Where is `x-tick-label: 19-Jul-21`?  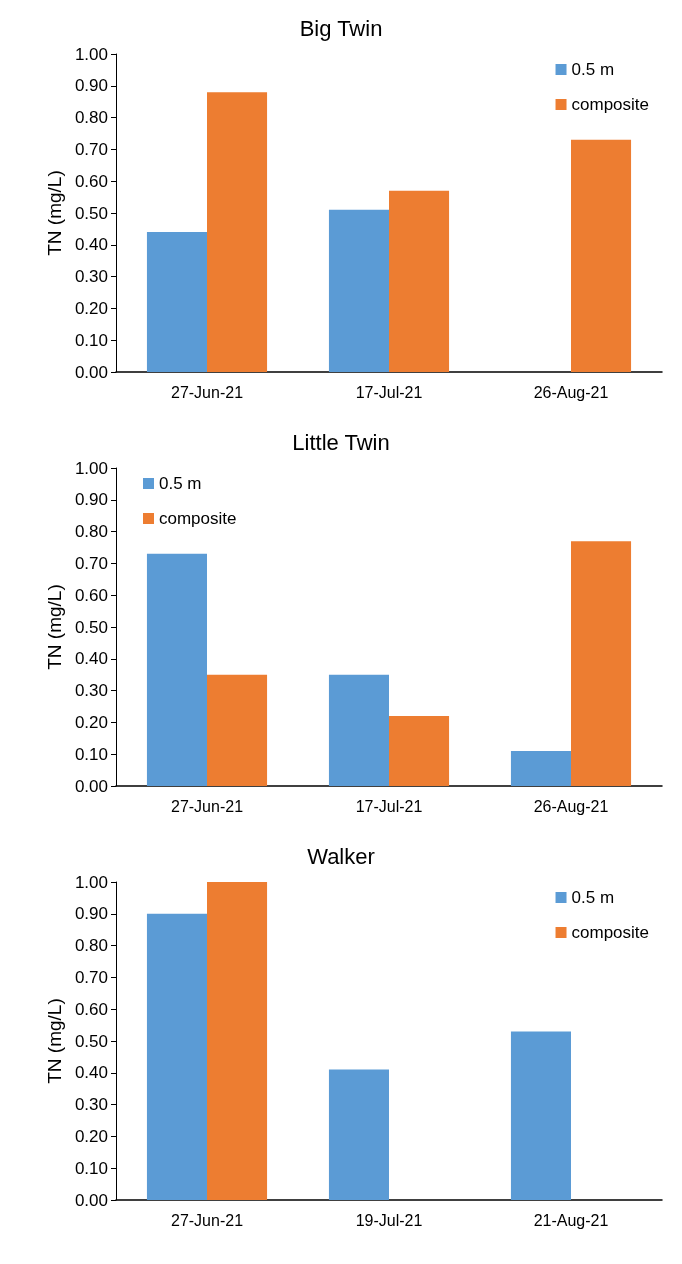
x-tick-label: 19-Jul-21 is located at coordinates (389, 1220).